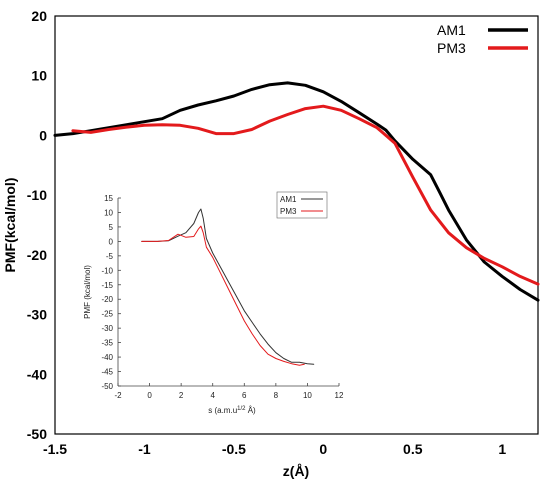 The height and width of the screenshot is (487, 550). What do you see at coordinates (296, 471) in the screenshot?
I see `main-xlabel: z(Å)` at bounding box center [296, 471].